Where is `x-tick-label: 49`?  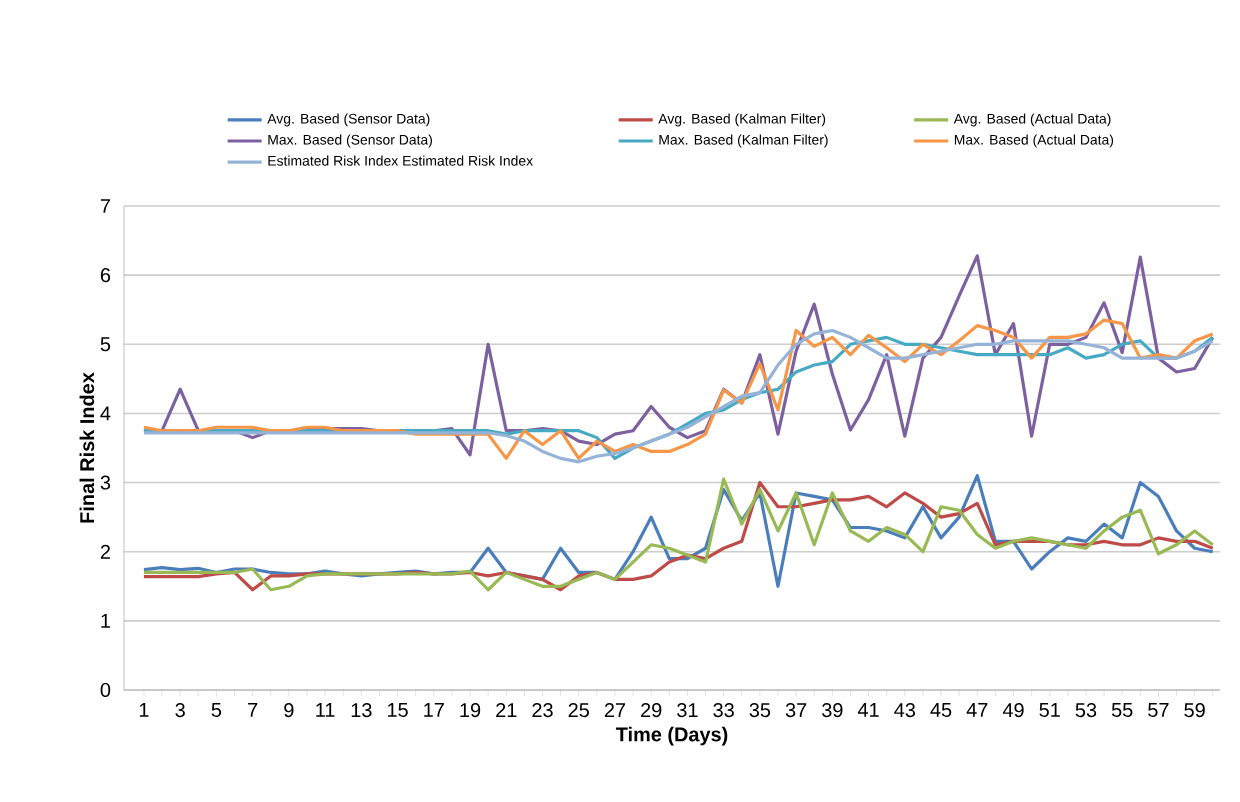 x-tick-label: 49 is located at coordinates (1013, 710).